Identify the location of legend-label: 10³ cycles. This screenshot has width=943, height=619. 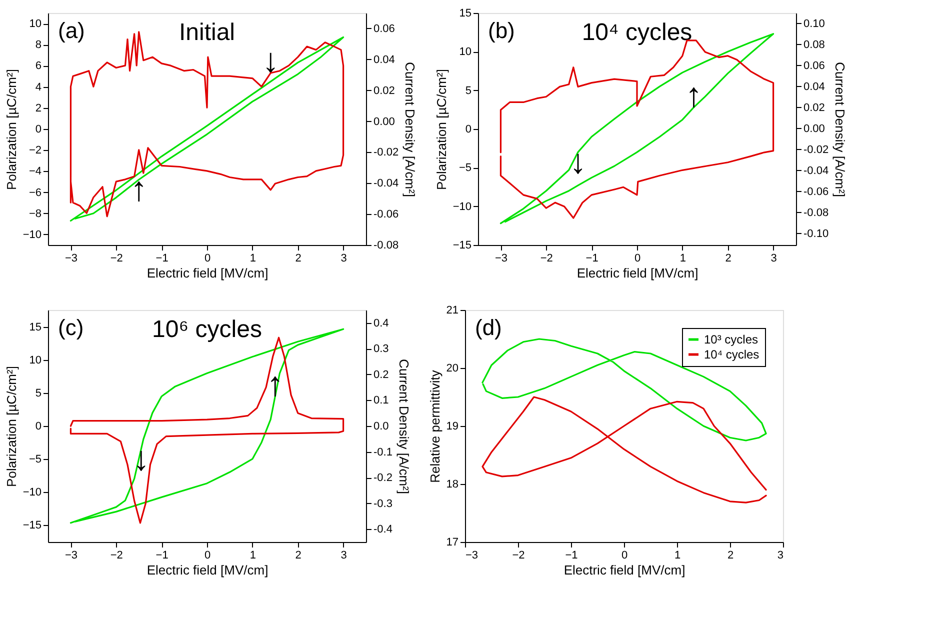
(731, 339).